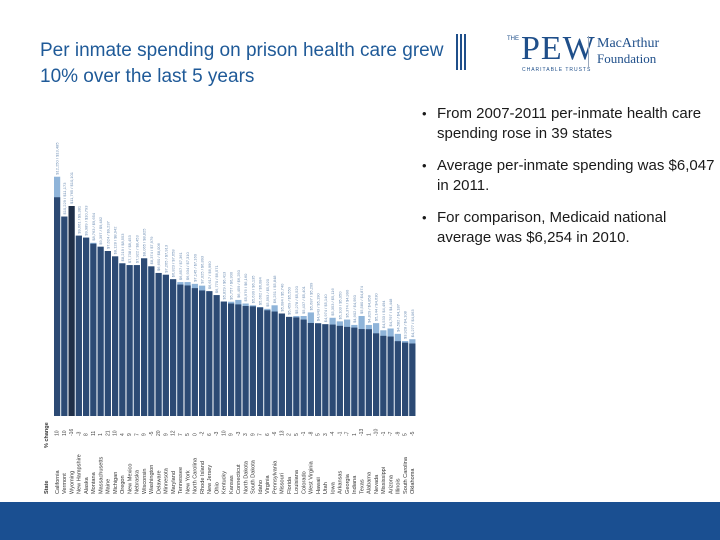 The height and width of the screenshot is (540, 720). I want to click on value-label: $6,650 / $8,006, so click(158, 256).